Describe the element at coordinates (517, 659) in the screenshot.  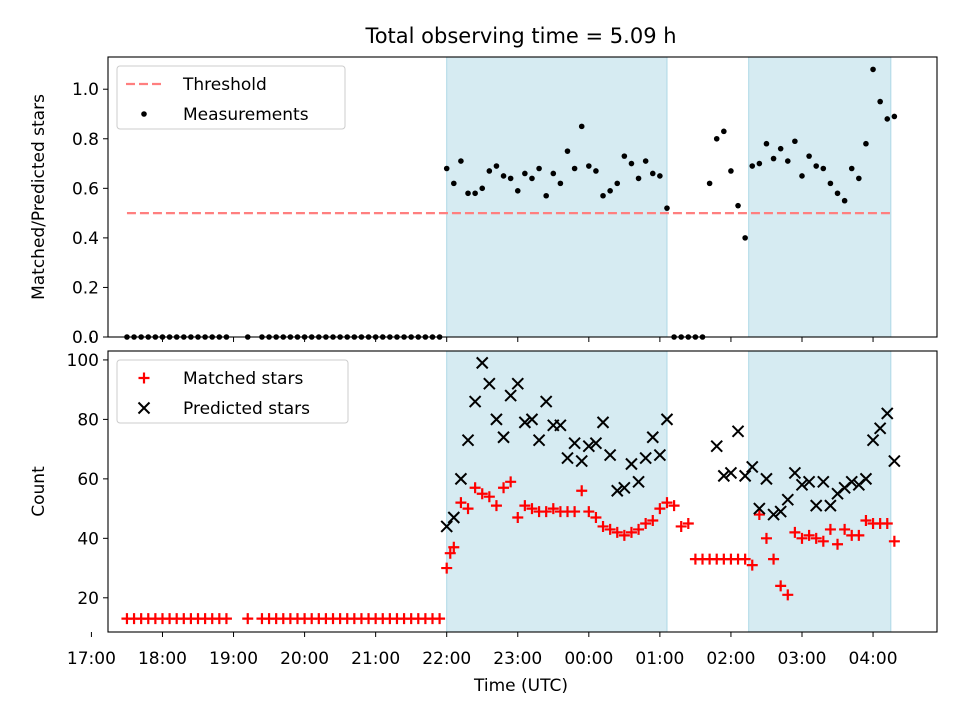
I see `x-tick-label: 23:00` at that location.